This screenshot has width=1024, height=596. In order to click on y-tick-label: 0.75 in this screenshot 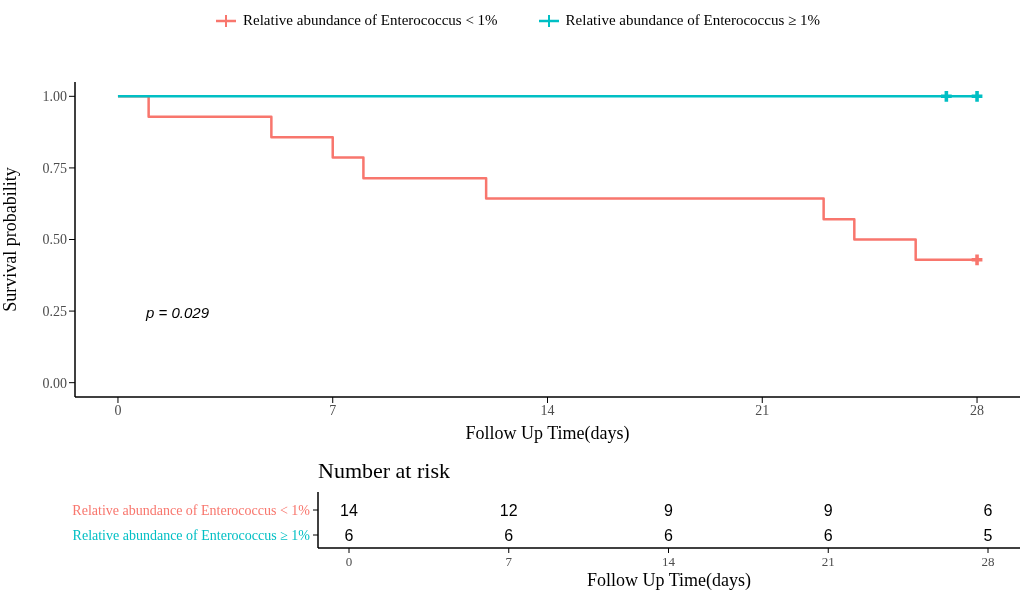, I will do `click(54, 168)`.